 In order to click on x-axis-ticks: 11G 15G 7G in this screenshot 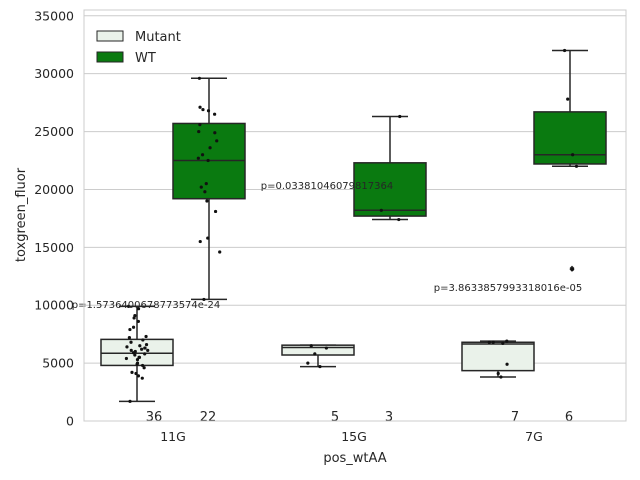, I will do `click(351, 436)`.